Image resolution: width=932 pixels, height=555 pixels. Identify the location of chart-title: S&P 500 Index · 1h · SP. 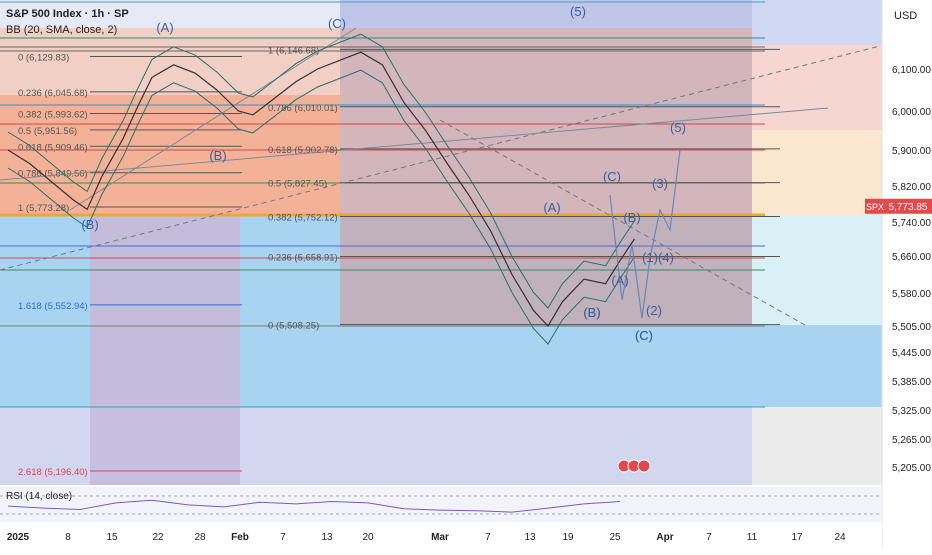
(67, 14).